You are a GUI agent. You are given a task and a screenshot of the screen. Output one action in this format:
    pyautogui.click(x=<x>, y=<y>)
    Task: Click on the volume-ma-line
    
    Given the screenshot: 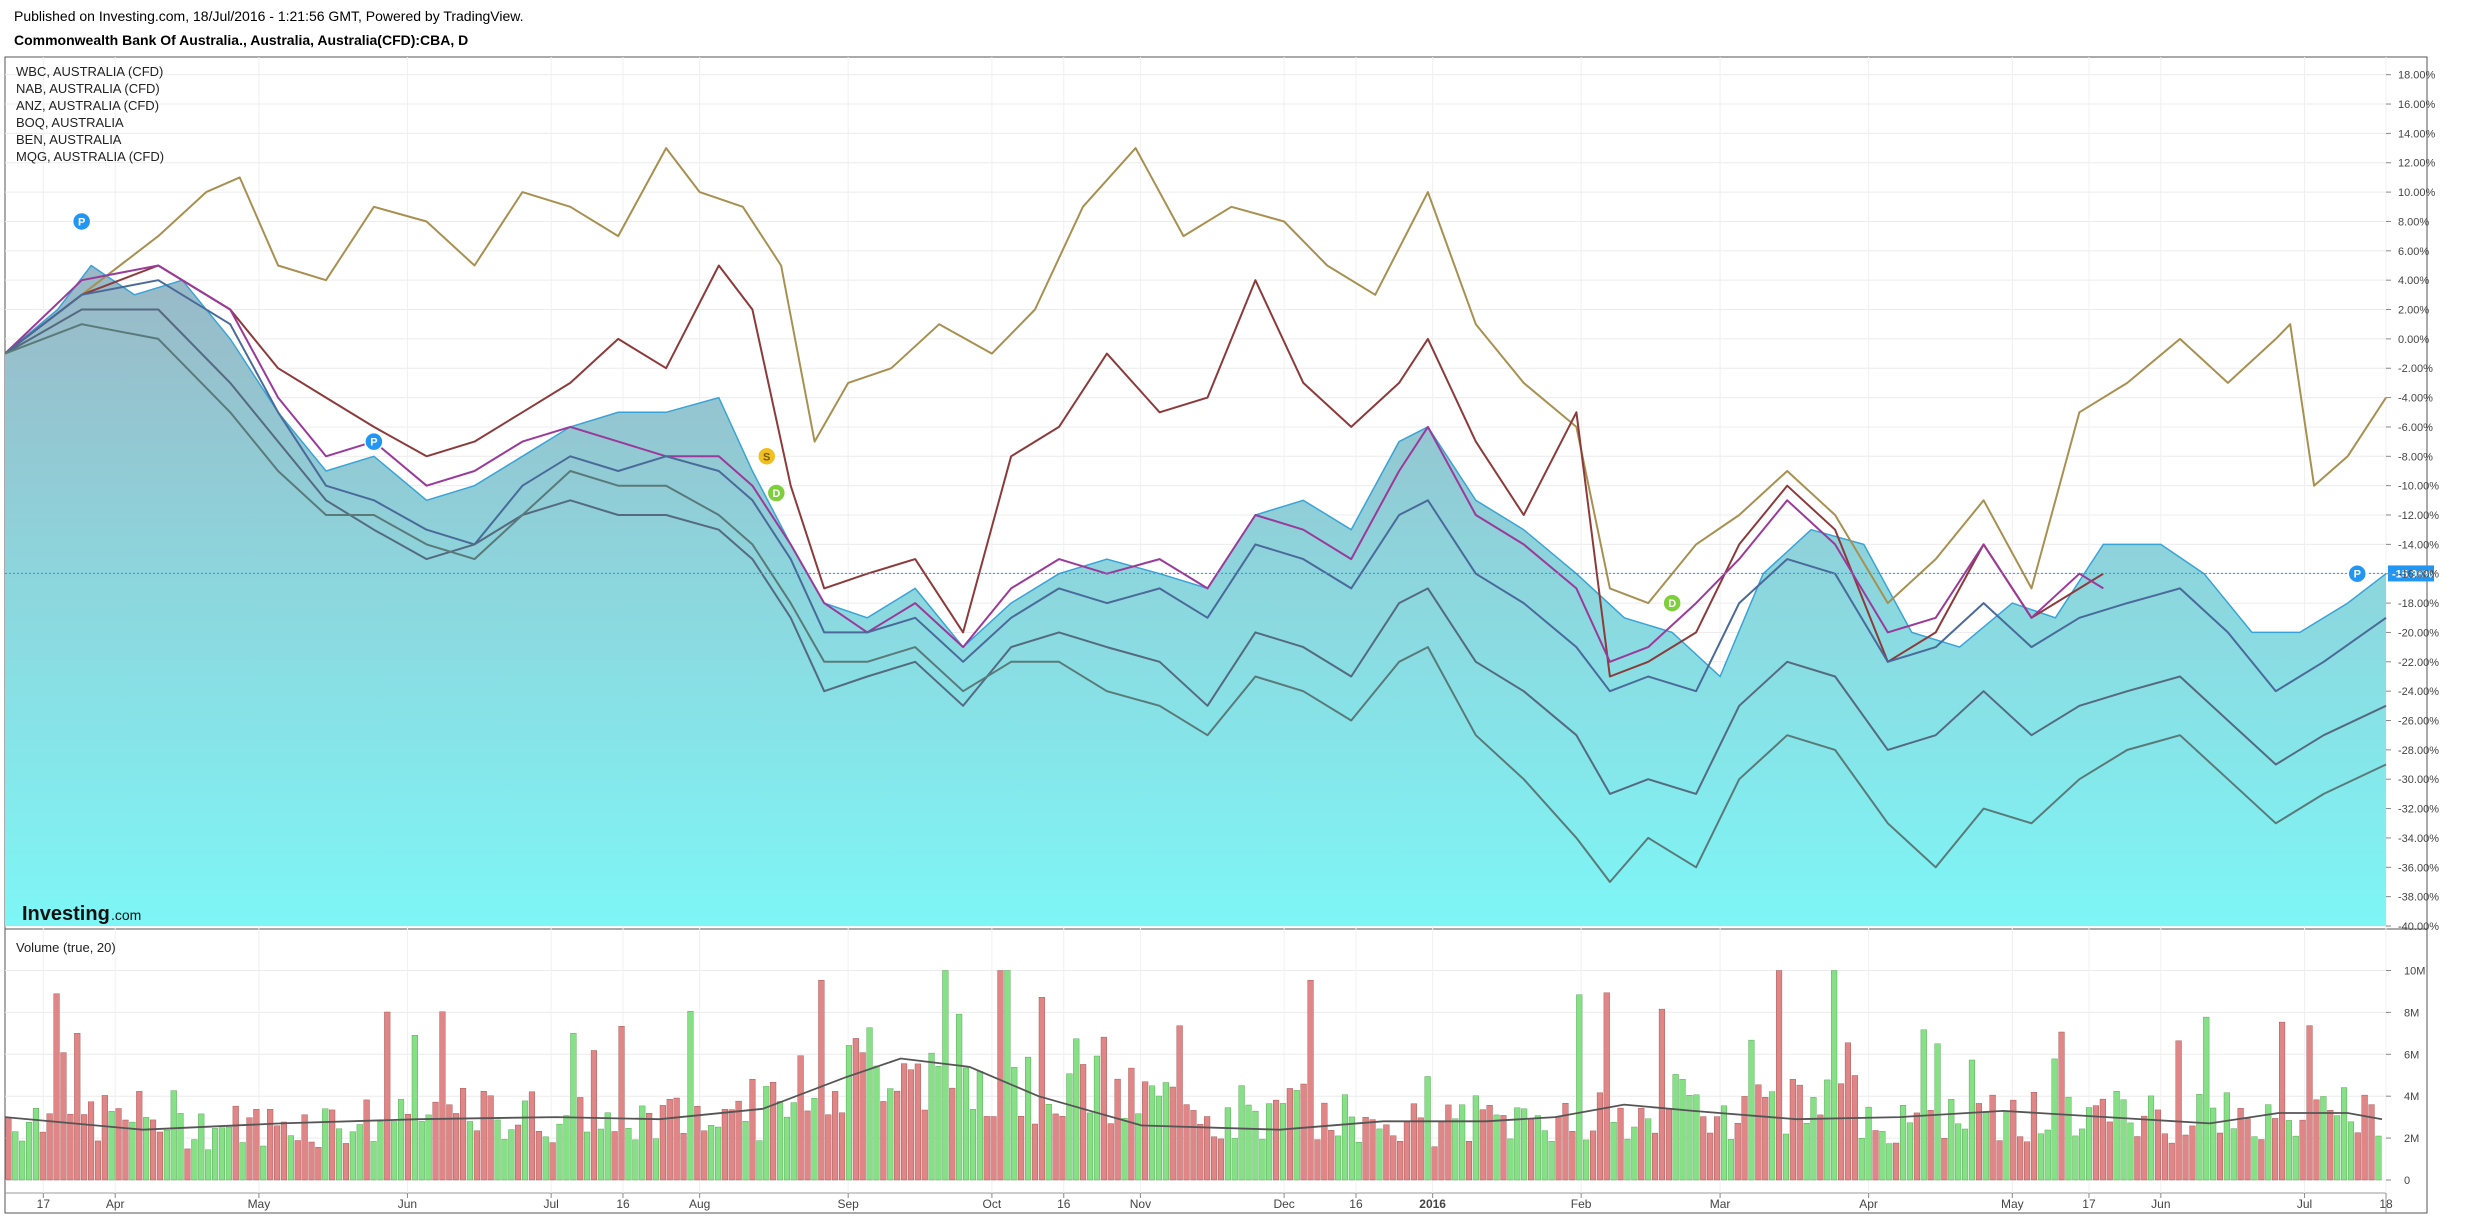 What is the action you would take?
    pyautogui.click(x=1193, y=1094)
    